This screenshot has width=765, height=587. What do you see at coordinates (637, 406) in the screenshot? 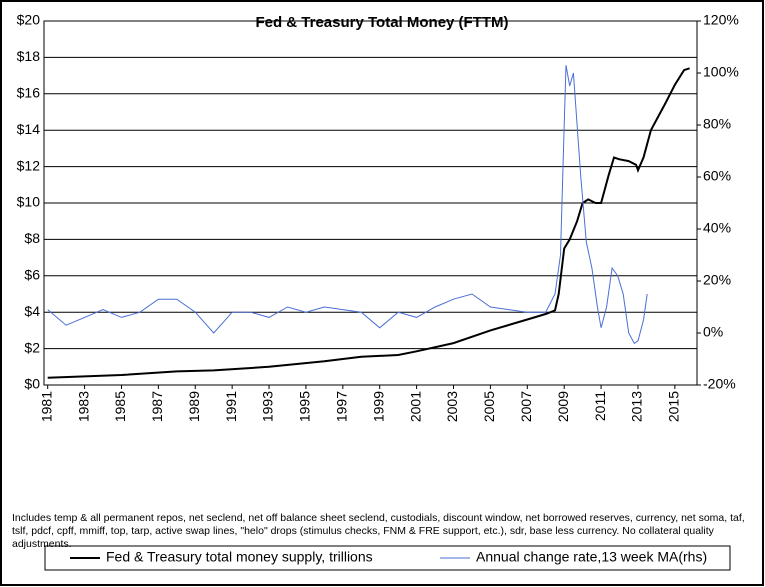
I see `x-tick-label: 2013` at bounding box center [637, 406].